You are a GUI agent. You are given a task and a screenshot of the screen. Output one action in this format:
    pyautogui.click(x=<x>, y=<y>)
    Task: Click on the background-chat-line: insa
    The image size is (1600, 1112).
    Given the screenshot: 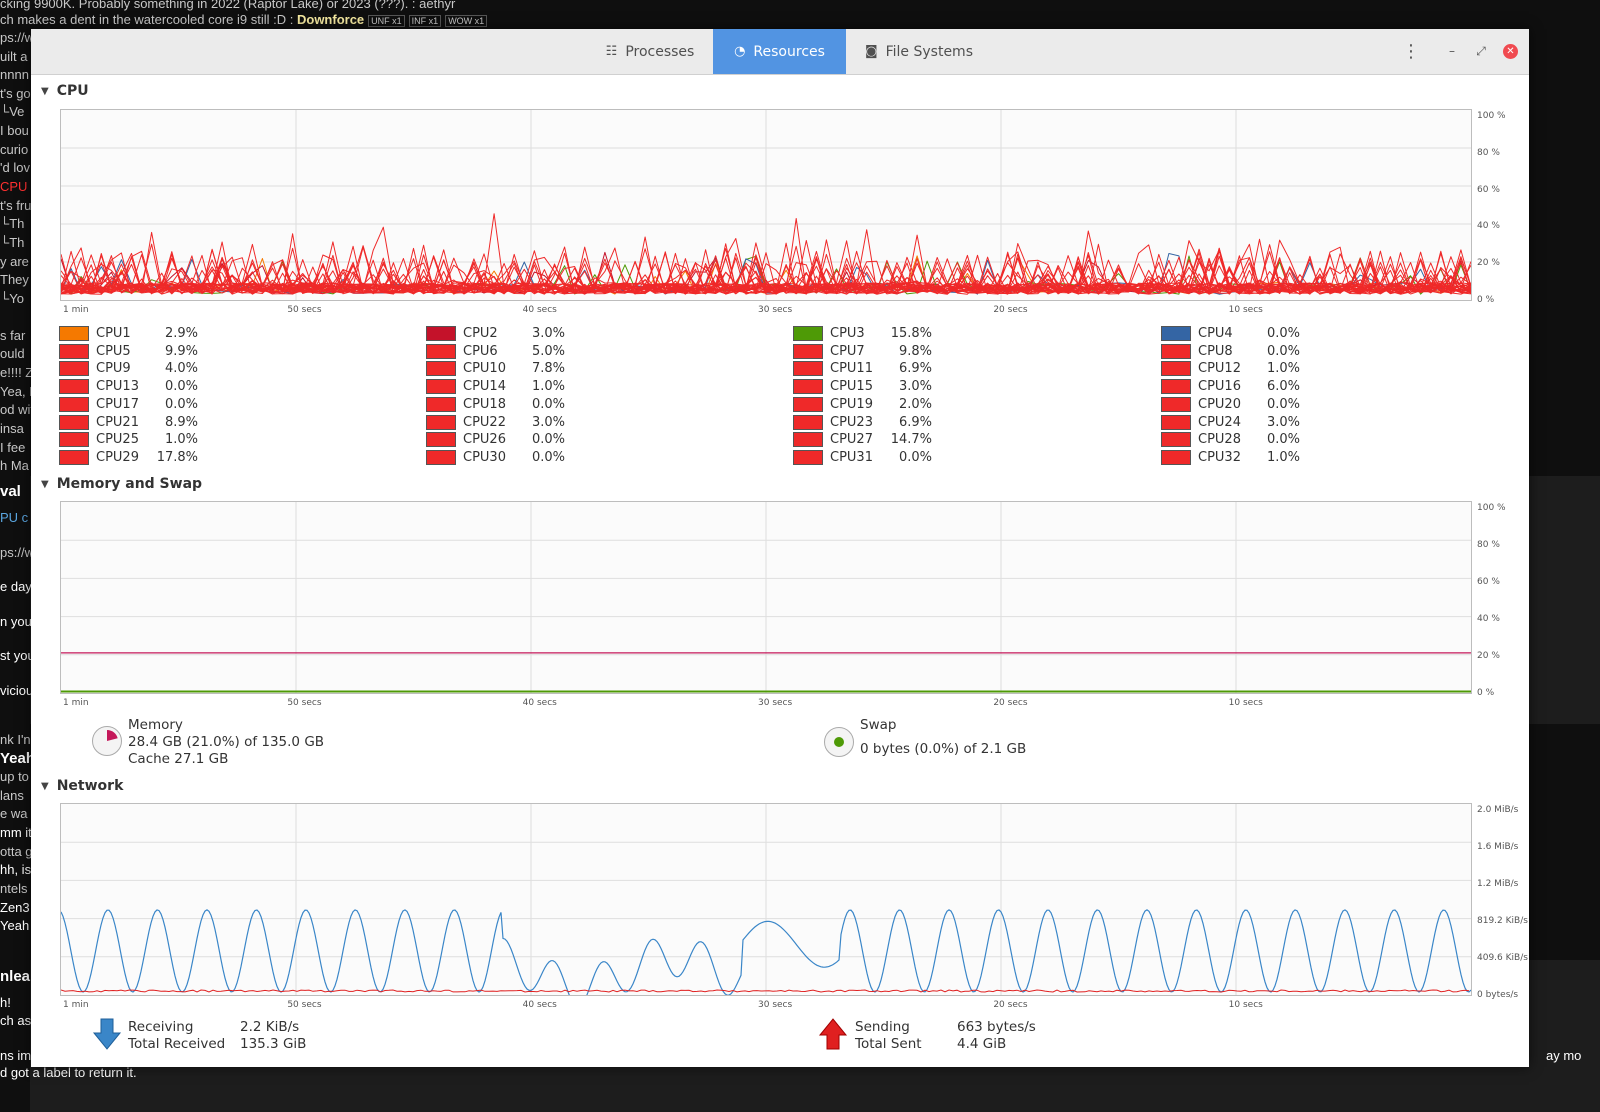 What is the action you would take?
    pyautogui.click(x=12, y=428)
    